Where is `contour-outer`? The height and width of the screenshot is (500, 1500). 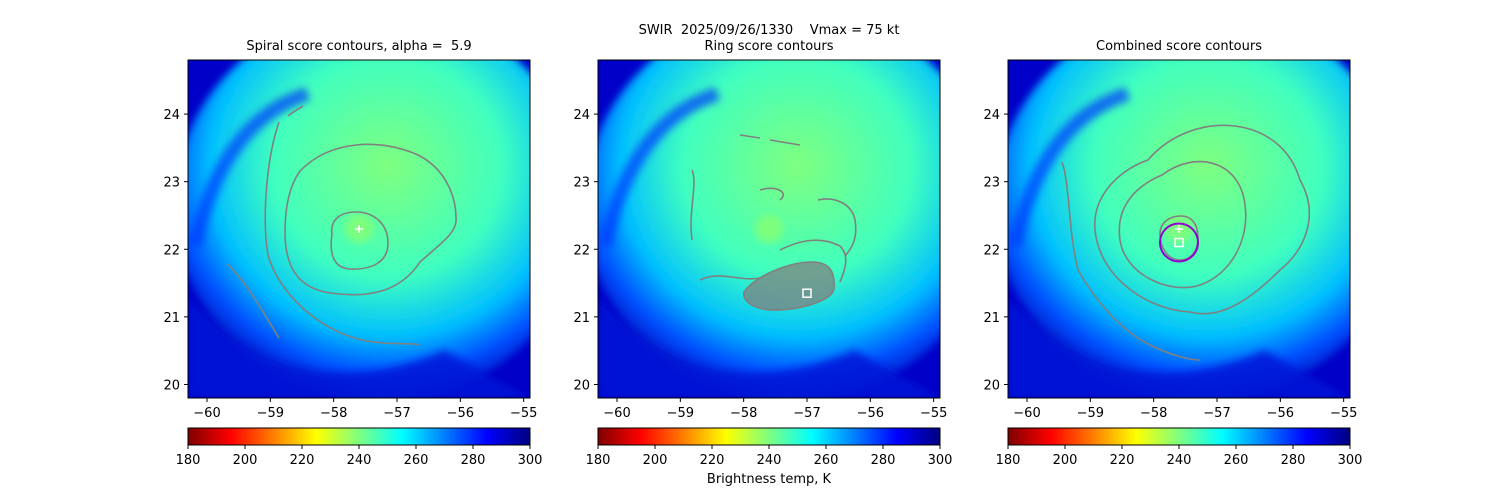 contour-outer is located at coordinates (1202, 219).